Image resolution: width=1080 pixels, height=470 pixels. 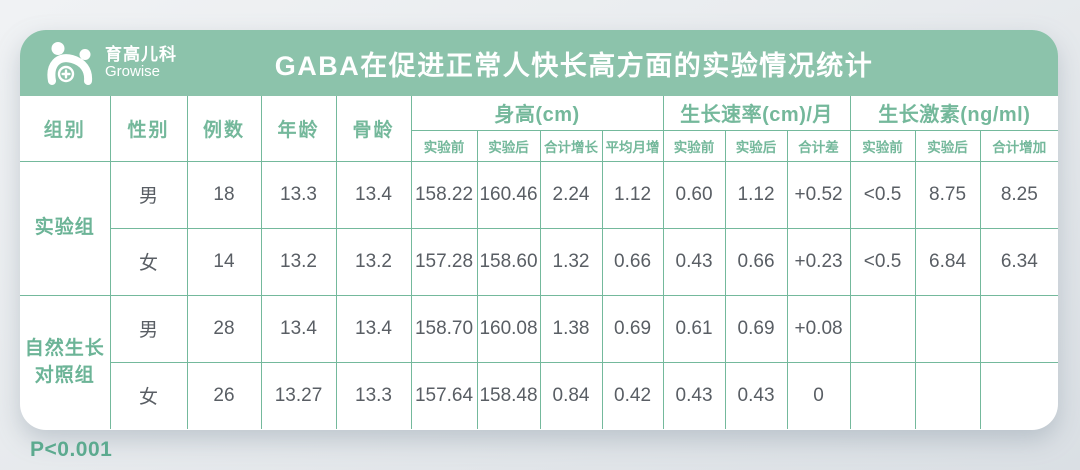 What do you see at coordinates (373, 128) in the screenshot?
I see `header-cell-bone-age: 骨龄` at bounding box center [373, 128].